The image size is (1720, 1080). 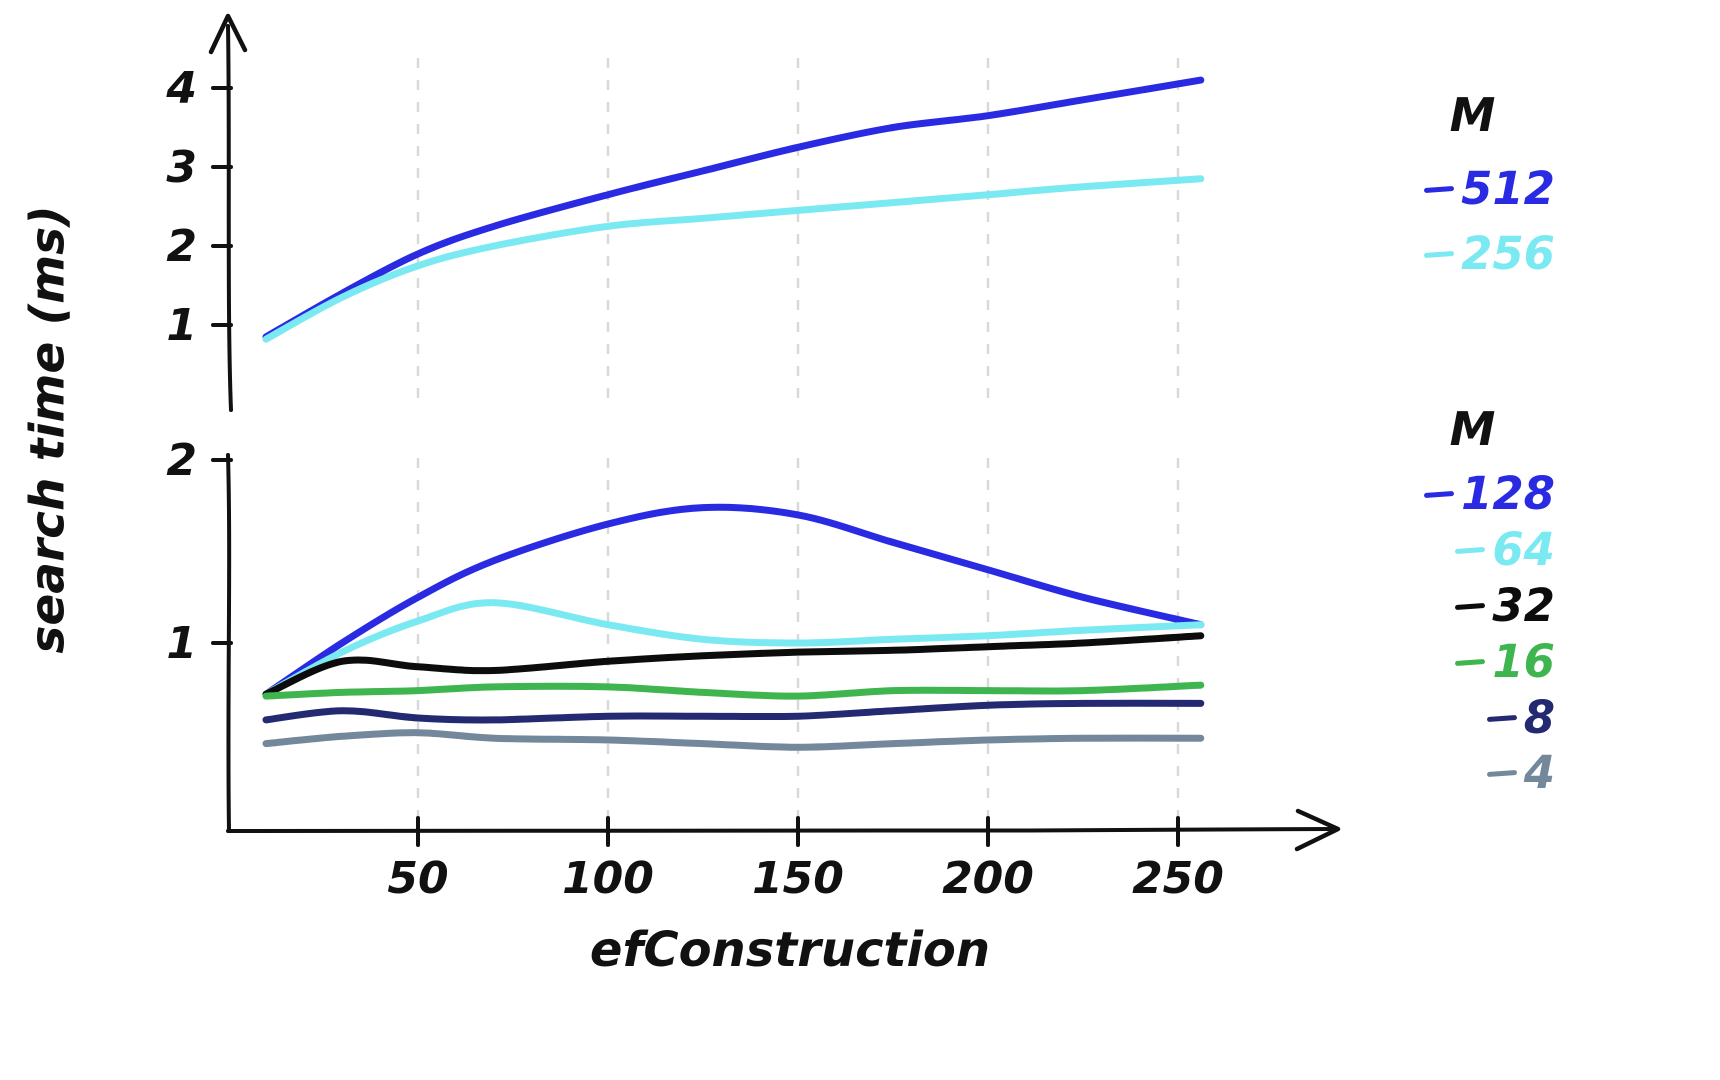 What do you see at coordinates (733, 259) in the screenshot?
I see `series-line-M256` at bounding box center [733, 259].